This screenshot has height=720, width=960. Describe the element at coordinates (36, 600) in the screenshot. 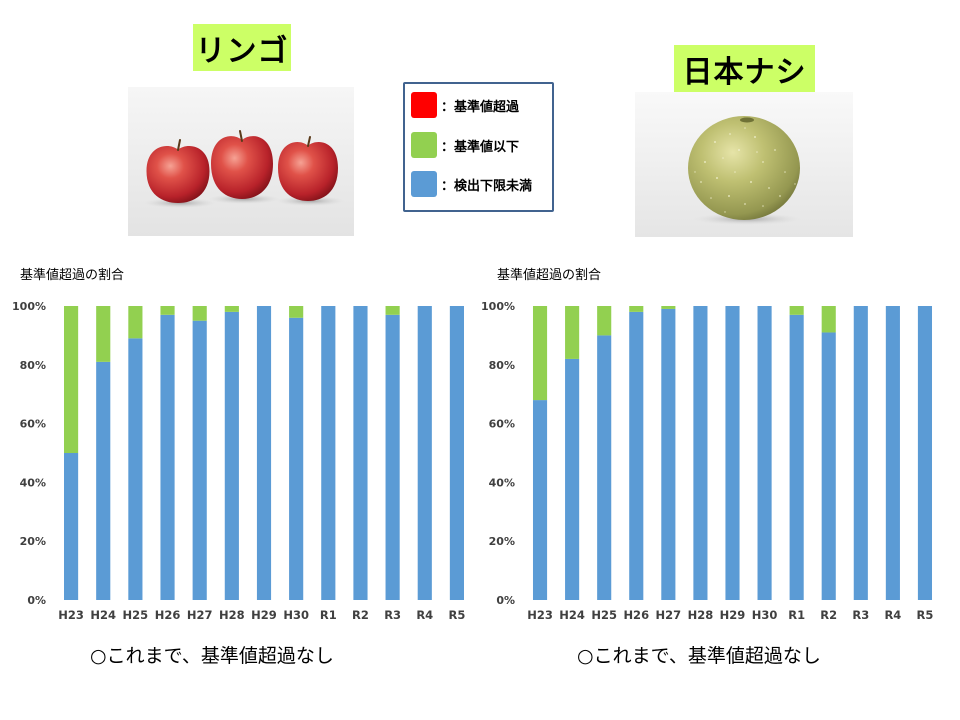

I see `y-tick-label: 0%` at that location.